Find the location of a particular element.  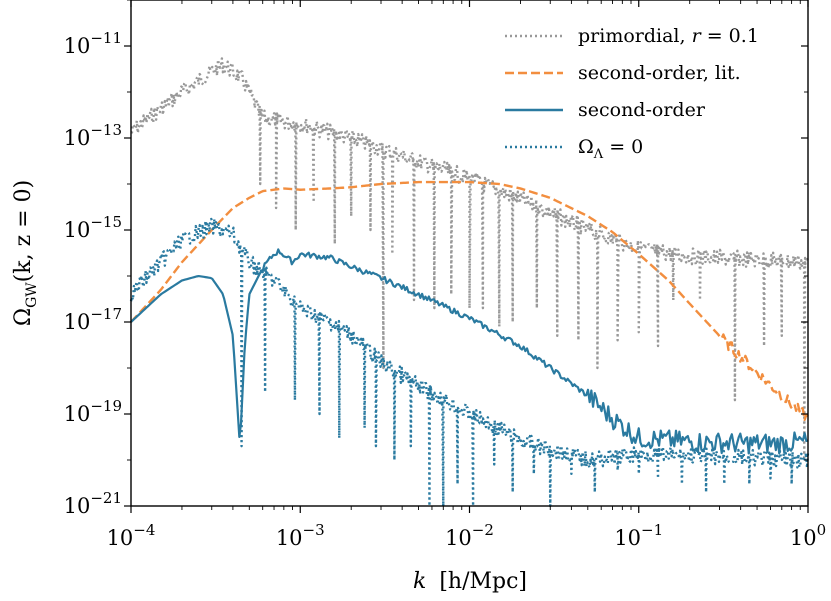

y-tick-label: 10−19 is located at coordinates (93, 411).